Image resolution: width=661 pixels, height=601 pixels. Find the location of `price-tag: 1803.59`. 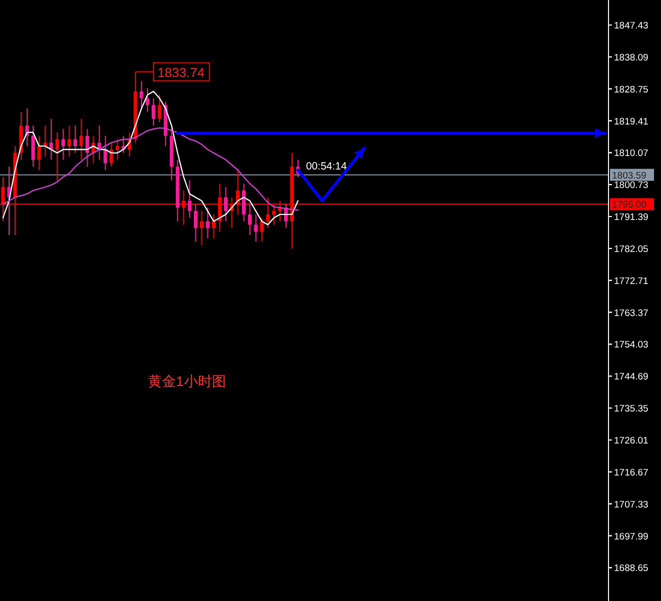

price-tag: 1803.59 is located at coordinates (632, 175).